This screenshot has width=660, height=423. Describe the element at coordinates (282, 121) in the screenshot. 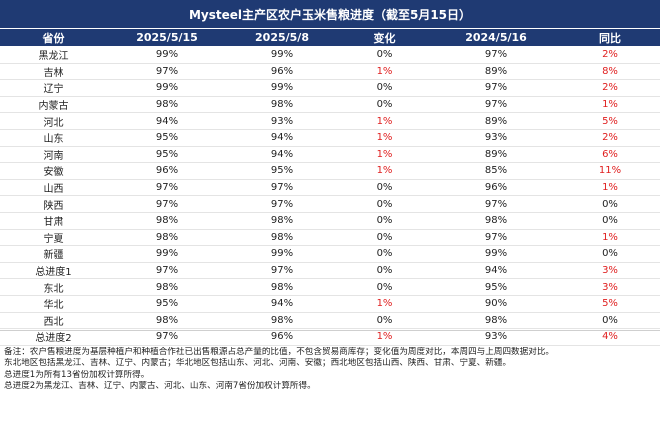

I see `cell-last-week: 93%` at that location.